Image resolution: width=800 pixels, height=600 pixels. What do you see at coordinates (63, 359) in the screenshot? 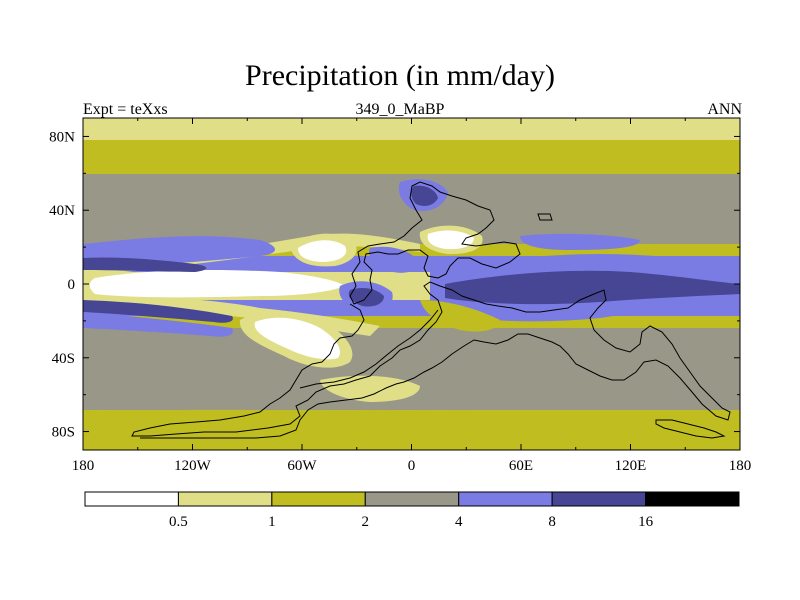
I see `lat-tick-label: 40S` at bounding box center [63, 359].